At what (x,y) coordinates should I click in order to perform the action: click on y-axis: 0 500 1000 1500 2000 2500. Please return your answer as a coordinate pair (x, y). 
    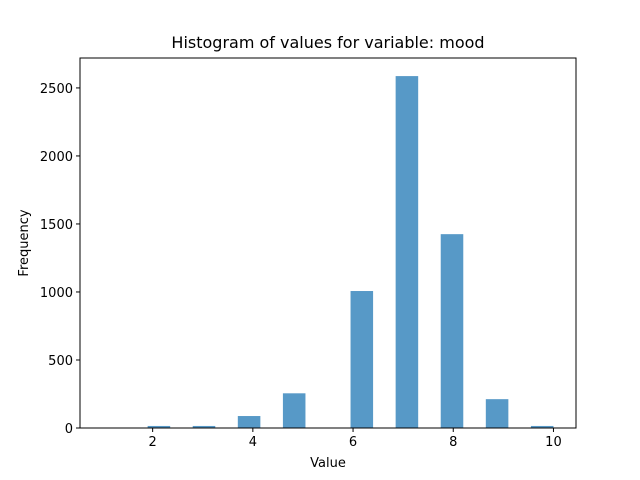
    Looking at the image, I should click on (60, 259).